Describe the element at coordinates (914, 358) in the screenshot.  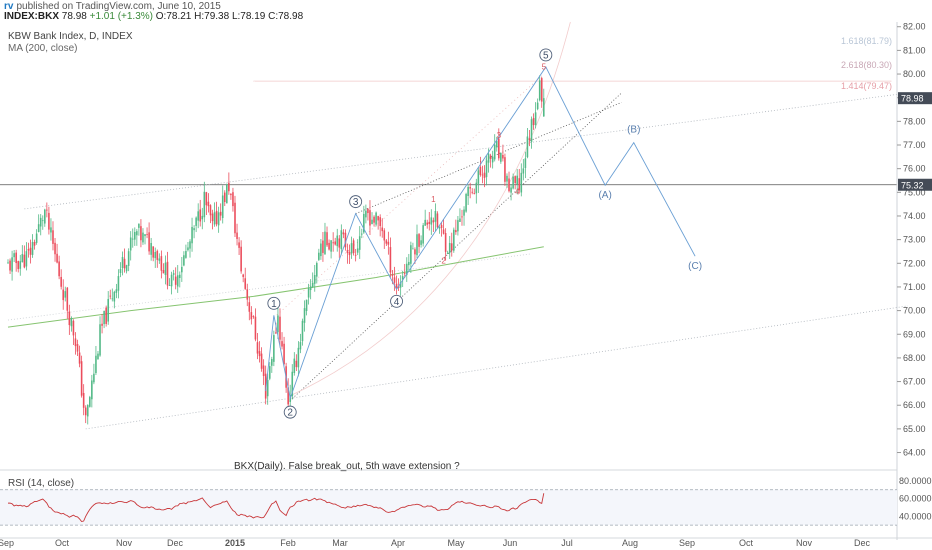
I see `price-tick-label: 68.00` at that location.